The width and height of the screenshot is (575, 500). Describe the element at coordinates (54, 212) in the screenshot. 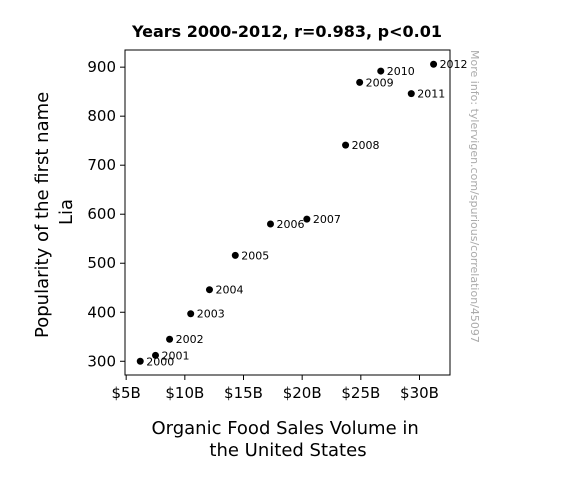

I see `y-axis-label: Popularity of the first name Lia` at that location.